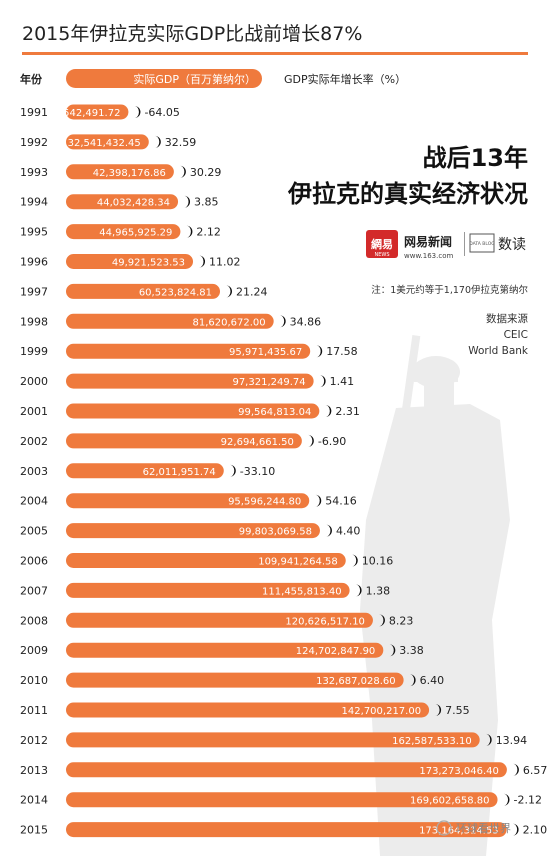 This screenshot has height=856, width=550. I want to click on gdp-value-label: 169,602,658.80, so click(450, 801).